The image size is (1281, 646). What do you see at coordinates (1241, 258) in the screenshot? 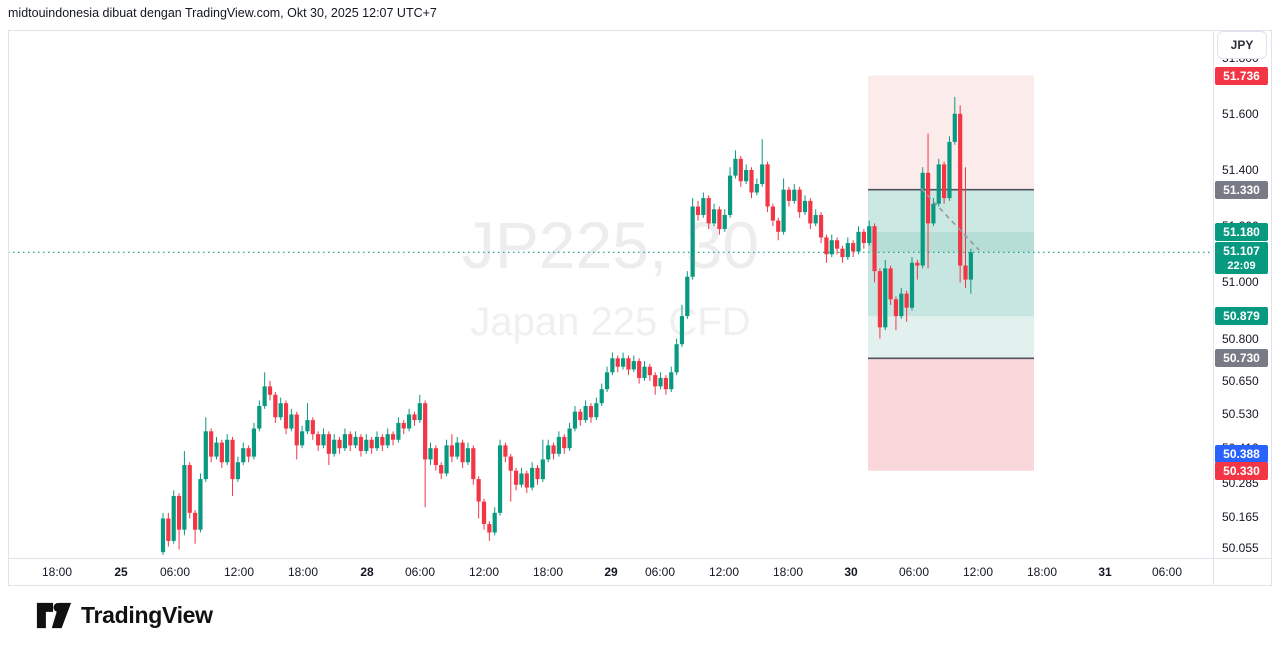
I see `current-price-badge: 51.107 22:09` at bounding box center [1241, 258].